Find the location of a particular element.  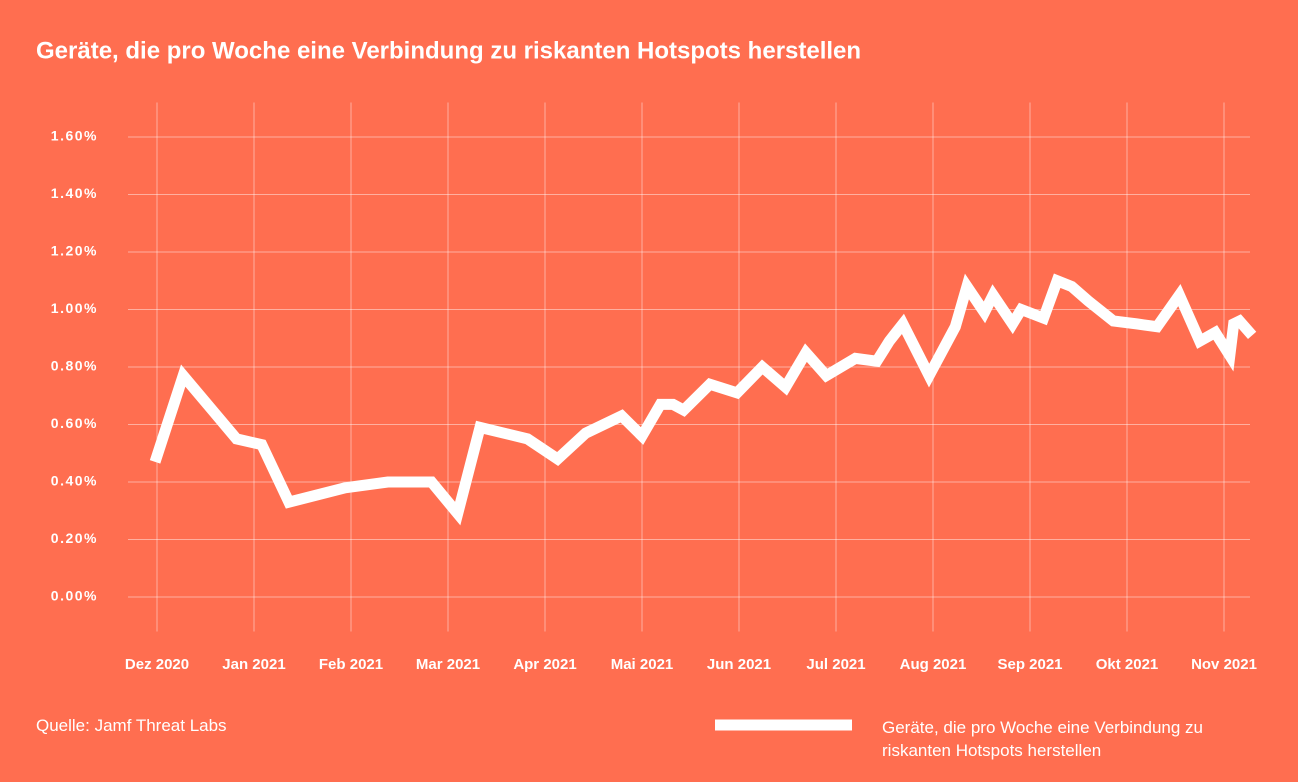

x-tick-label: Jan 2021 is located at coordinates (253, 664).